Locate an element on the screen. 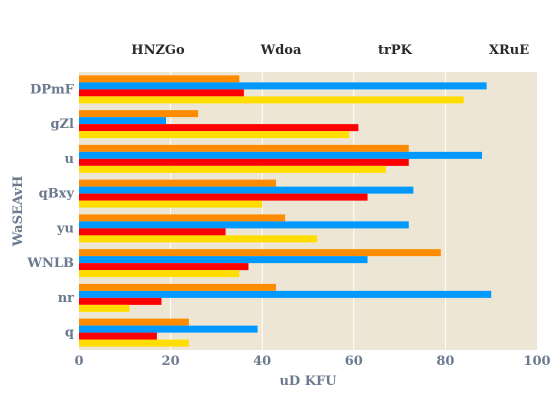  x-tick-label: 60 is located at coordinates (354, 361).